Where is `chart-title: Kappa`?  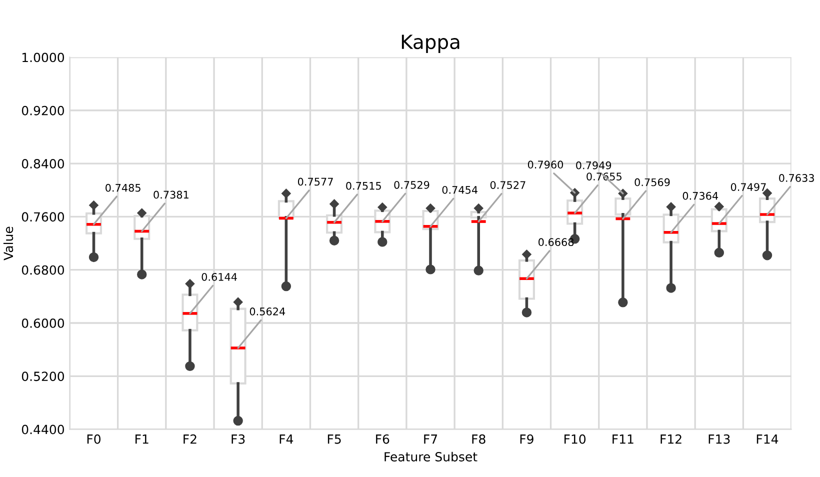 chart-title: Kappa is located at coordinates (431, 43).